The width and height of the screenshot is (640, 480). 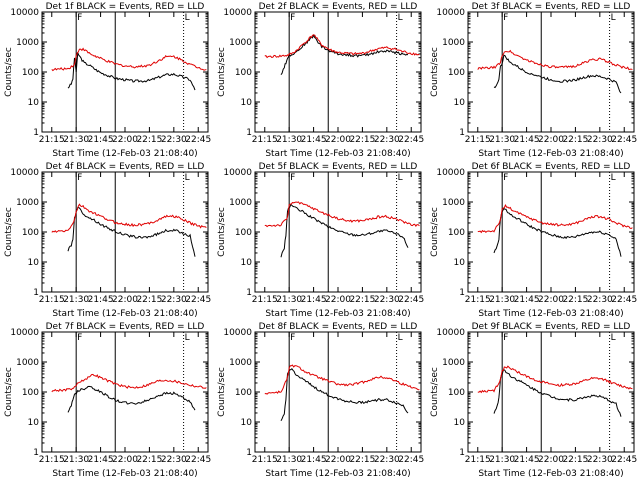 What do you see at coordinates (551, 327) in the screenshot?
I see `chart-title: Det 9f BLACK = Events, RED = LLD` at bounding box center [551, 327].